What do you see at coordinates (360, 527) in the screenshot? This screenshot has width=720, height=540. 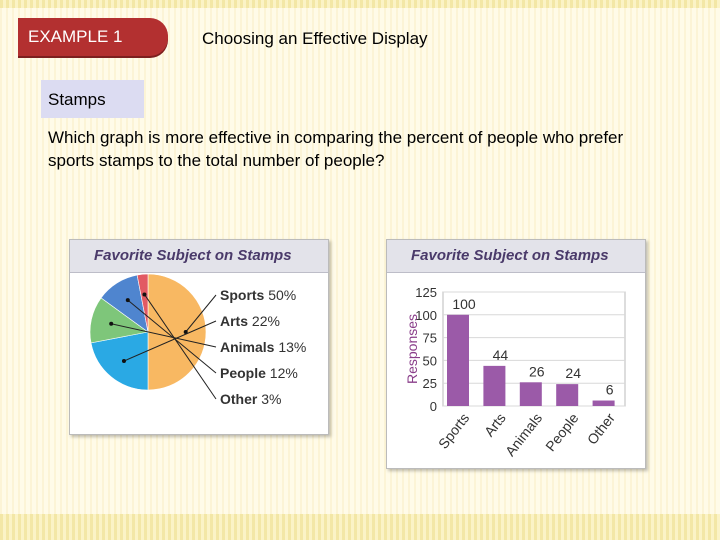 I see `bottom-stripe` at bounding box center [360, 527].